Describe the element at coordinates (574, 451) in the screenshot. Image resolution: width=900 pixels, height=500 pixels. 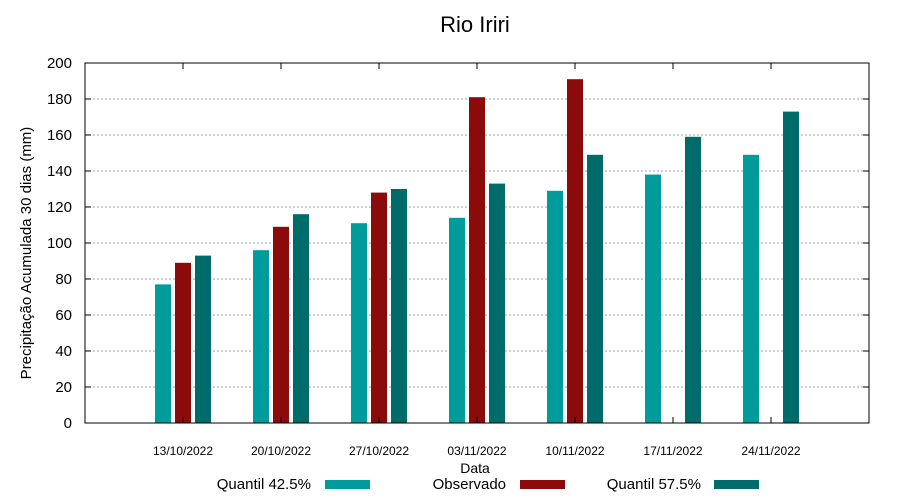
I see `x-tick-label: 10/11/2022` at that location.